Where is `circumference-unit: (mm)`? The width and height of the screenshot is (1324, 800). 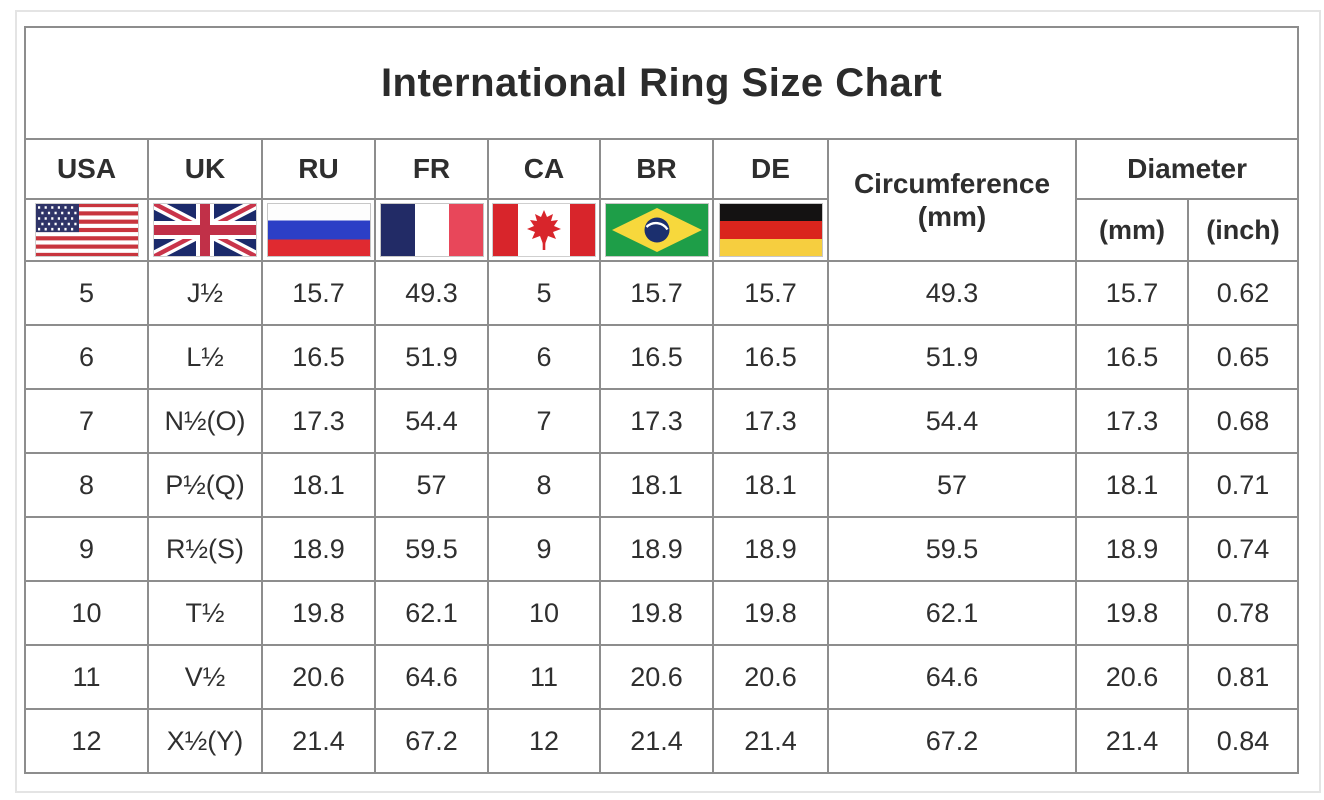
circumference-unit: (mm) is located at coordinates (952, 216).